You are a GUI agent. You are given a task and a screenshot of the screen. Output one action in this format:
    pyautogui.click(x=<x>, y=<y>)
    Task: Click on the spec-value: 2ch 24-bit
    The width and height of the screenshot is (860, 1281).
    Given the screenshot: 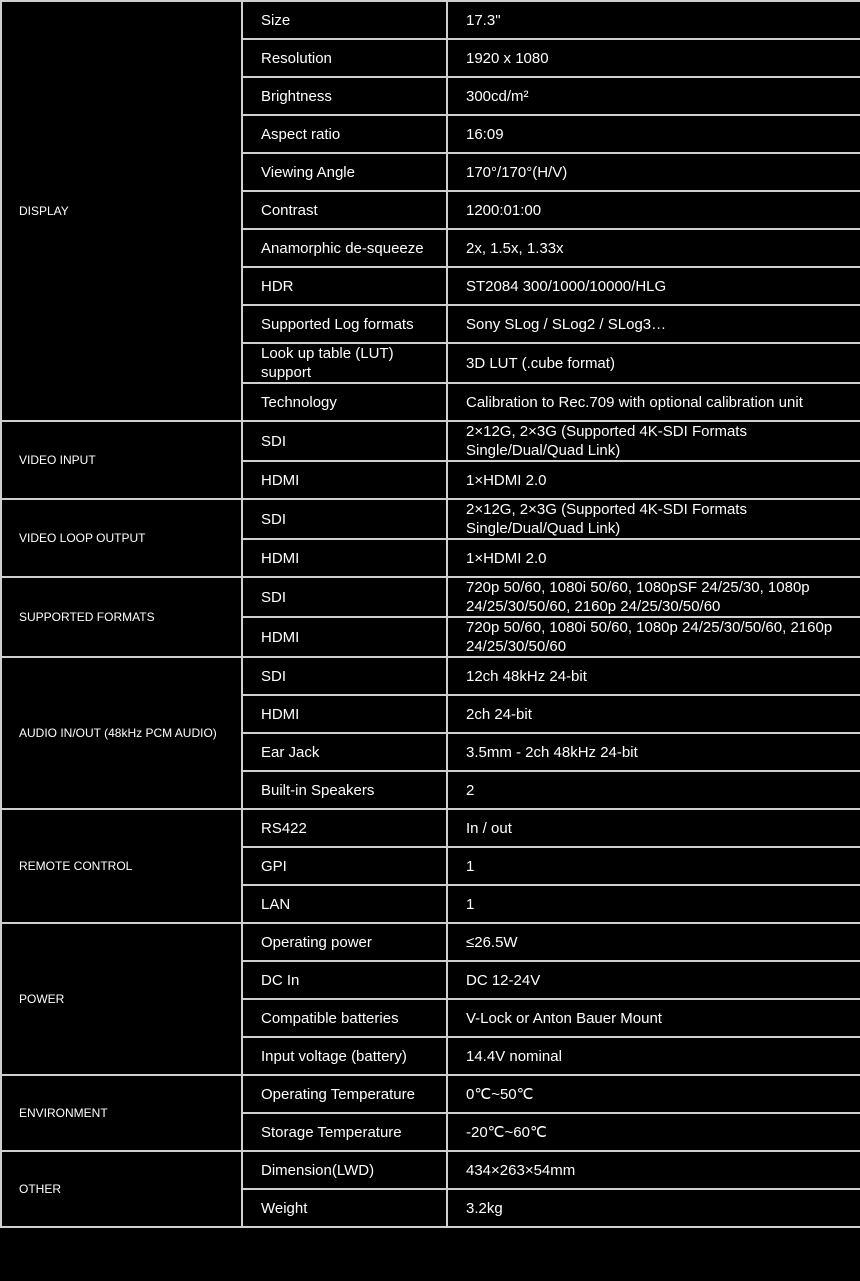 What is the action you would take?
    pyautogui.click(x=653, y=714)
    